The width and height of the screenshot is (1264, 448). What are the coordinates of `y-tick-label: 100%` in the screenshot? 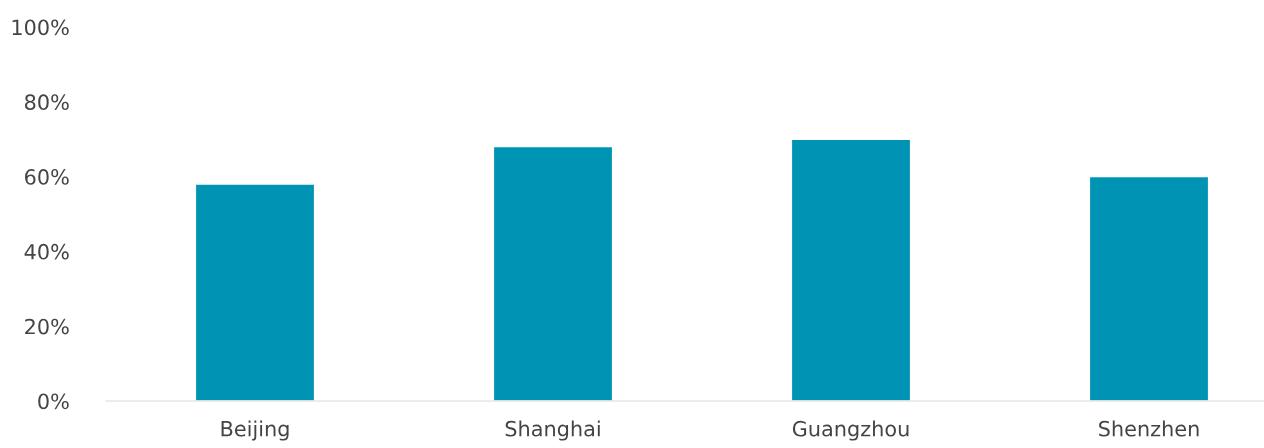 It's located at (40, 27).